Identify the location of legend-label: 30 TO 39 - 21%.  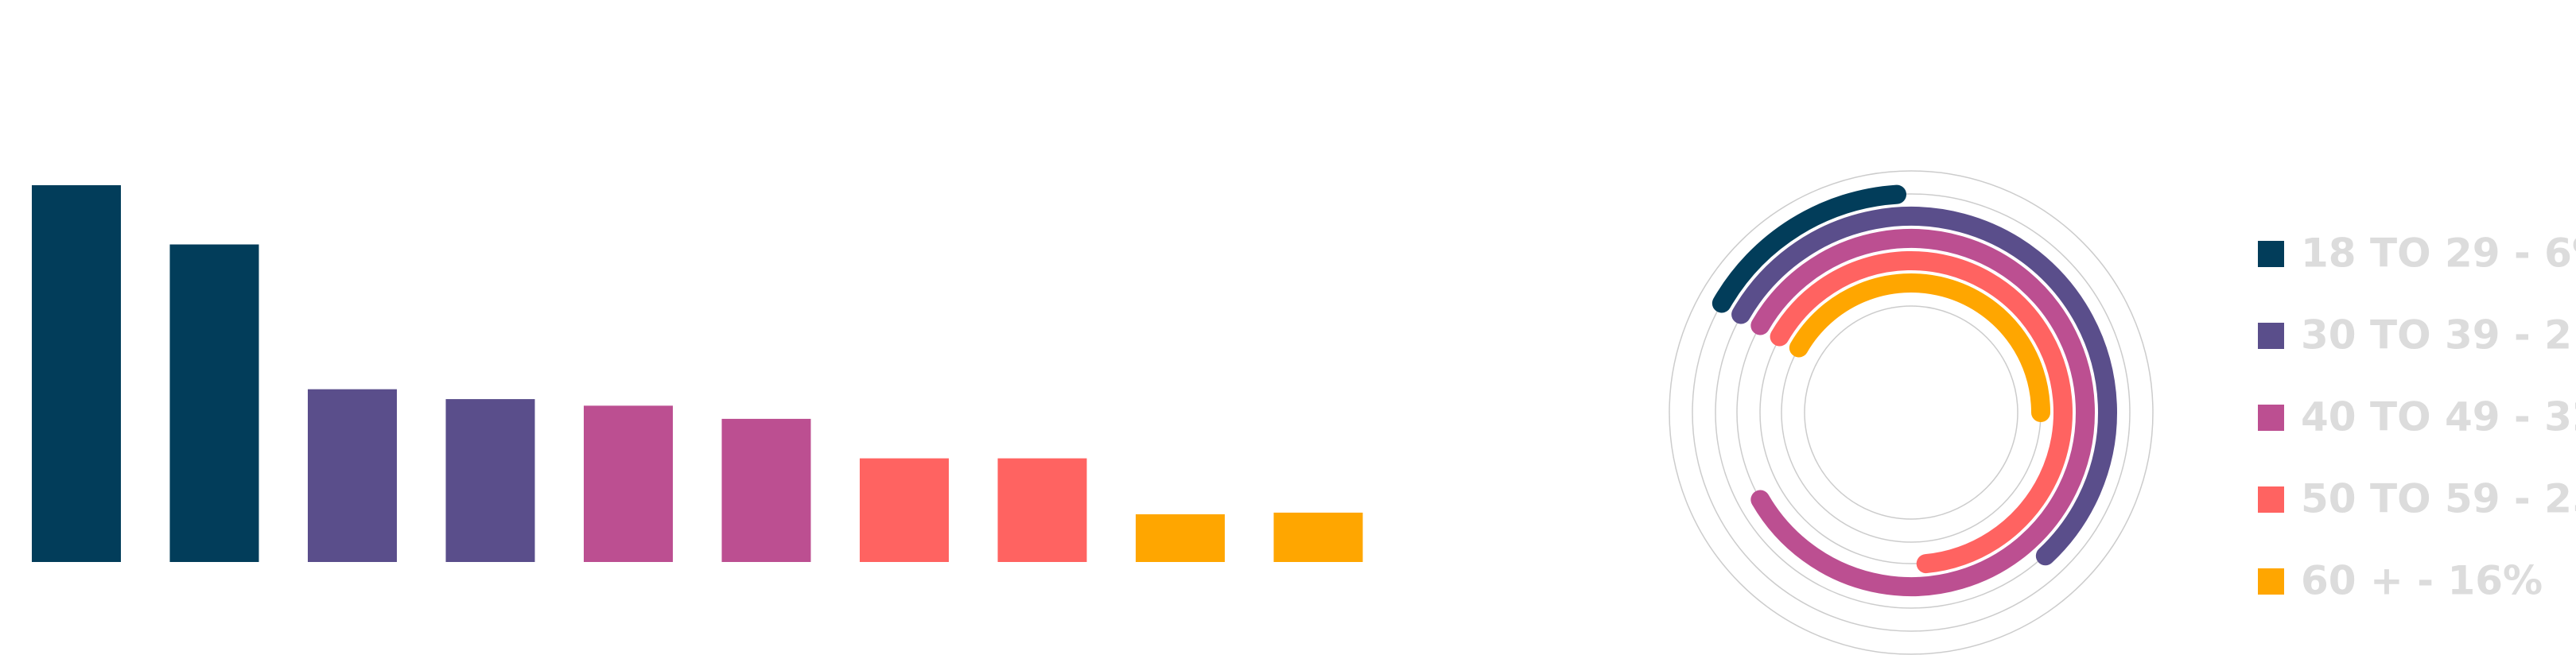
(2438, 335).